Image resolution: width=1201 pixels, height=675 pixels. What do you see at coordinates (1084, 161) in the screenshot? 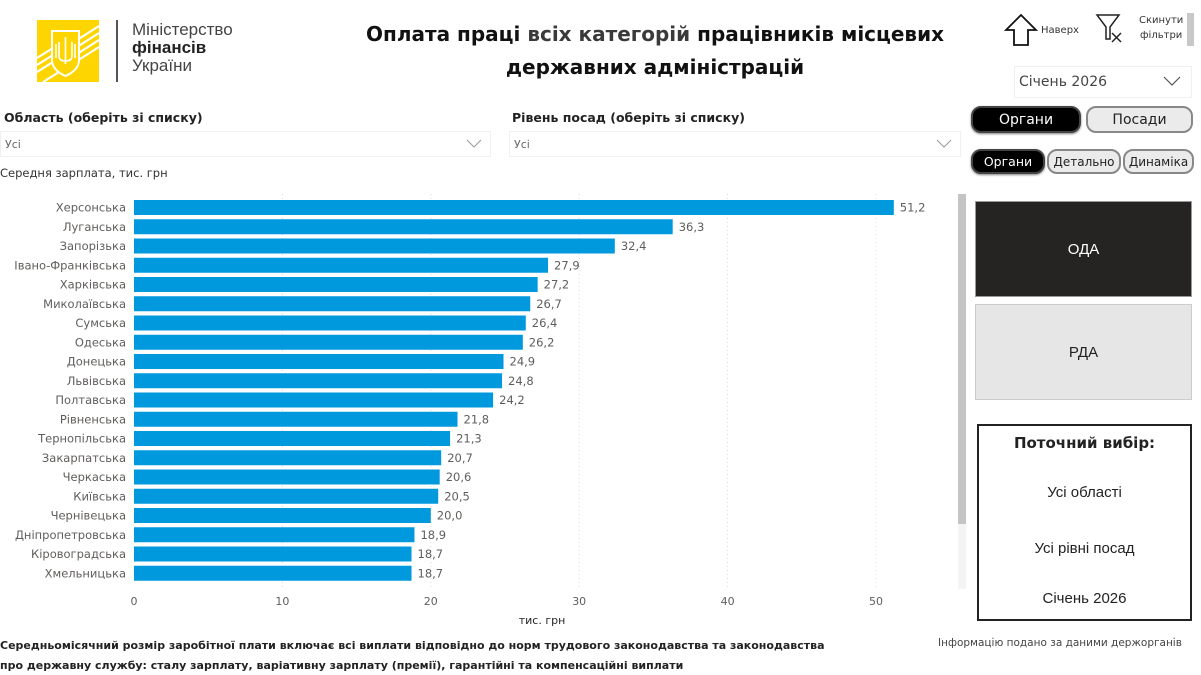
I see `toggle-detailed: Детально` at bounding box center [1084, 161].